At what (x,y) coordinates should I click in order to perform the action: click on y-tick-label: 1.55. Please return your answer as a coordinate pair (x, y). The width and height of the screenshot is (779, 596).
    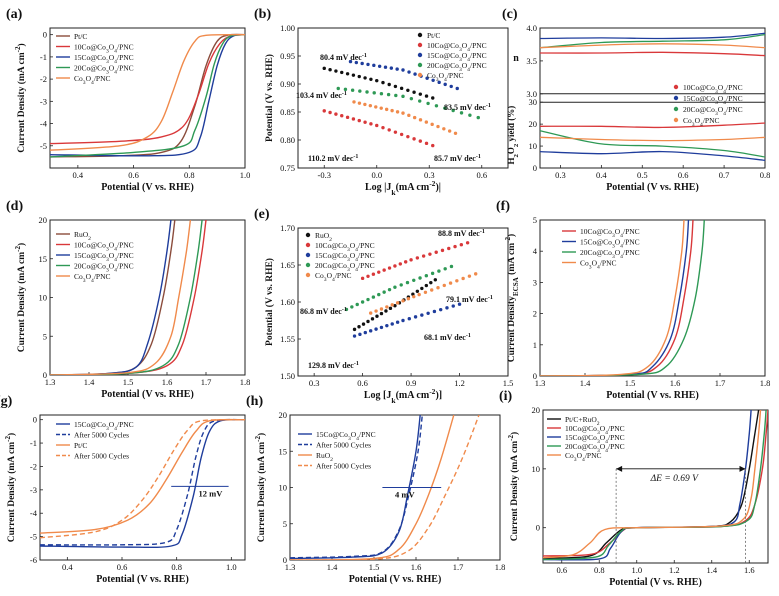
    Looking at the image, I should click on (287, 339).